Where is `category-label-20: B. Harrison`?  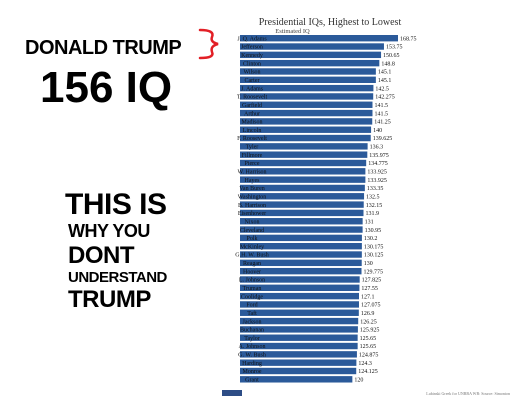
category-label-20: B. Harrison is located at coordinates (252, 206).